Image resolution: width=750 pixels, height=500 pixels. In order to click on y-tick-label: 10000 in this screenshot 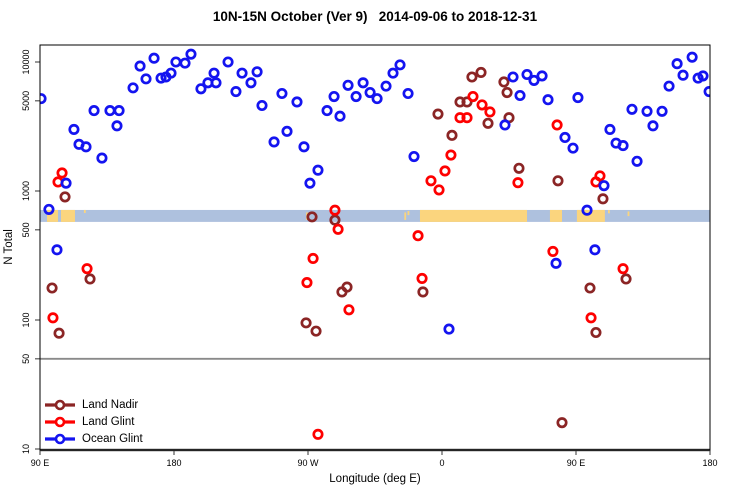, I will do `click(26, 61)`.